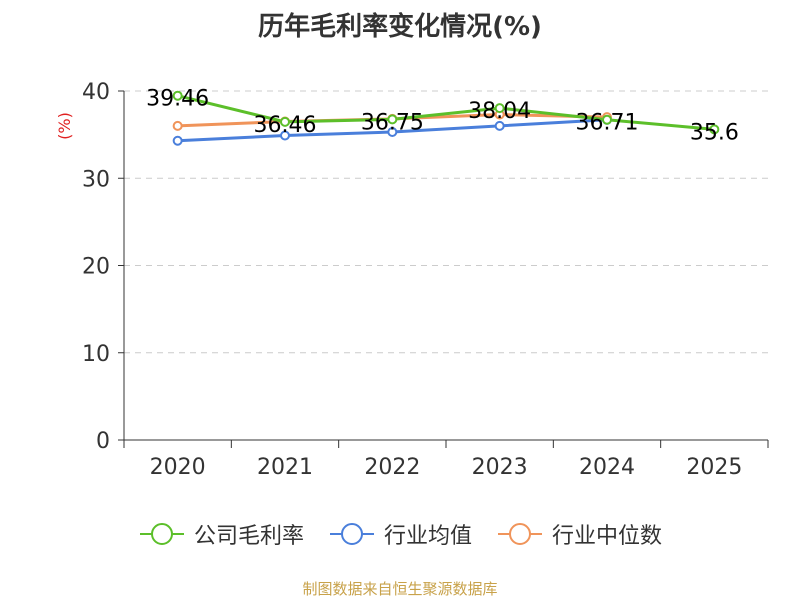 The image size is (800, 600). What do you see at coordinates (178, 467) in the screenshot?
I see `x-tick-label: 2020` at bounding box center [178, 467].